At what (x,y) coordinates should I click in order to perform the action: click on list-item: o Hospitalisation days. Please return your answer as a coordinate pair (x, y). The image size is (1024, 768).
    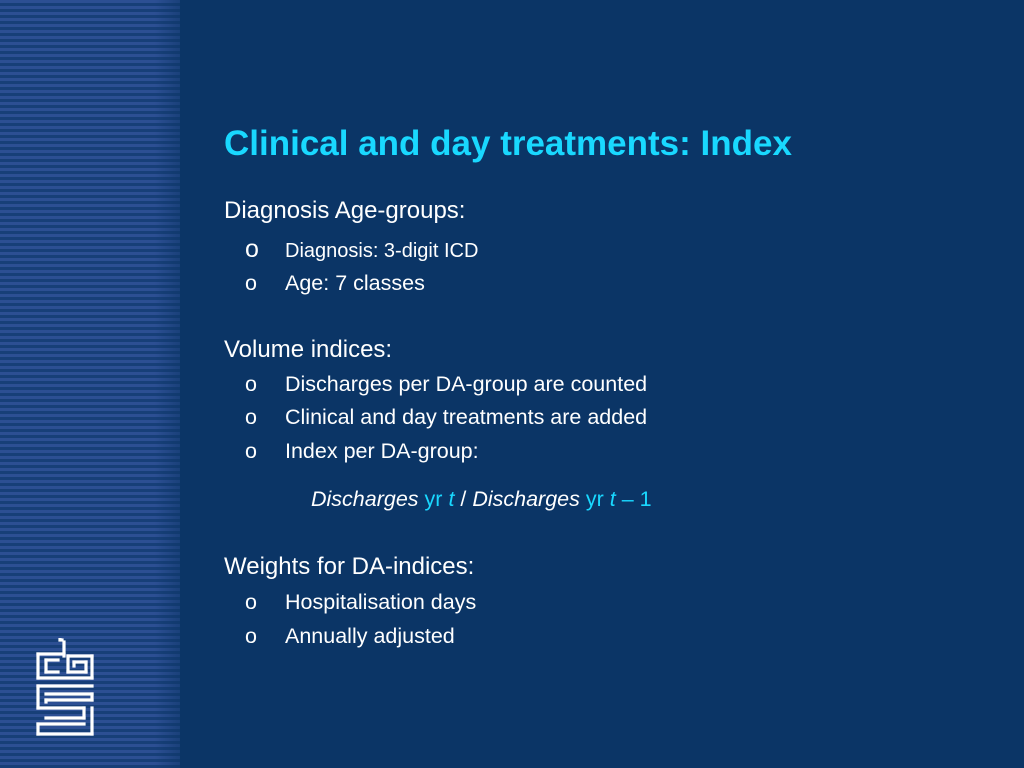
    Looking at the image, I should click on (360, 602).